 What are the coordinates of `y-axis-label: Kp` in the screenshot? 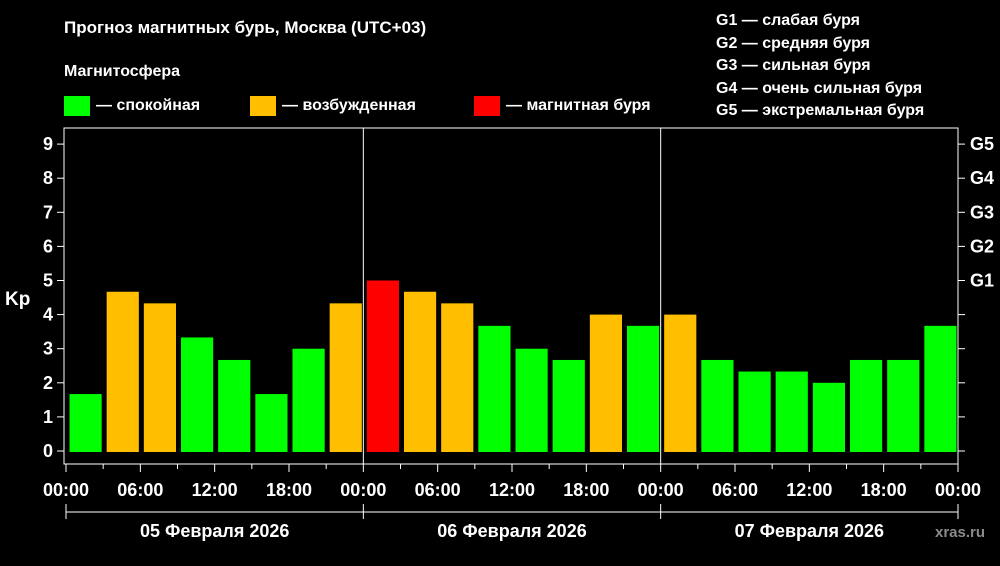 It's located at (17, 299).